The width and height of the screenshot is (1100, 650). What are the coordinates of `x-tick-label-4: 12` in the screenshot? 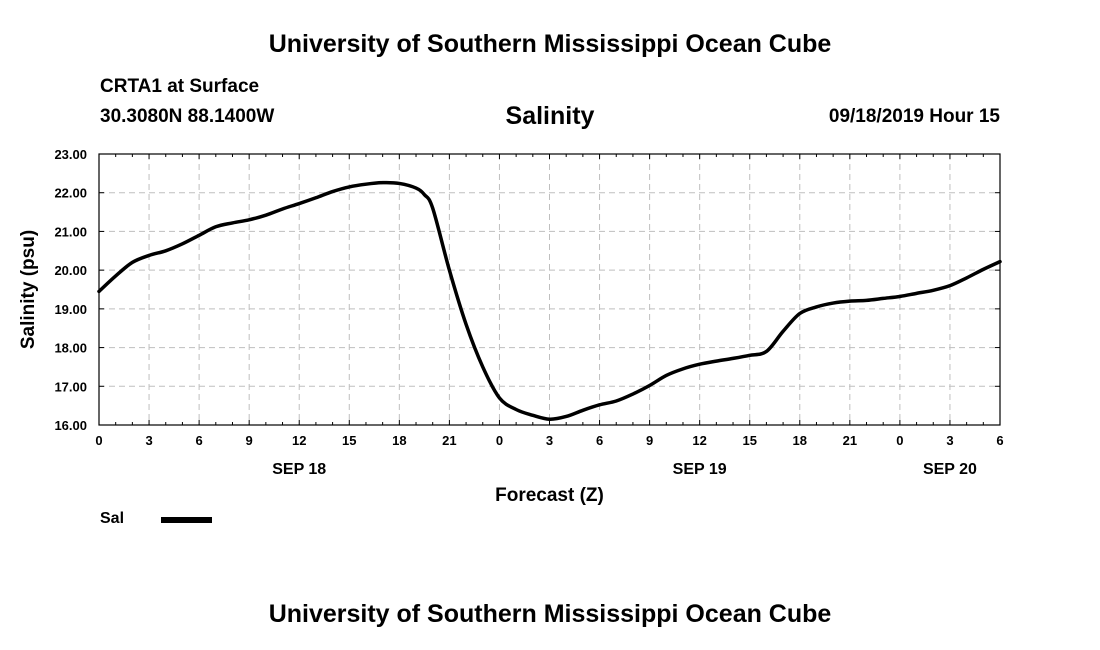 It's located at (299, 440).